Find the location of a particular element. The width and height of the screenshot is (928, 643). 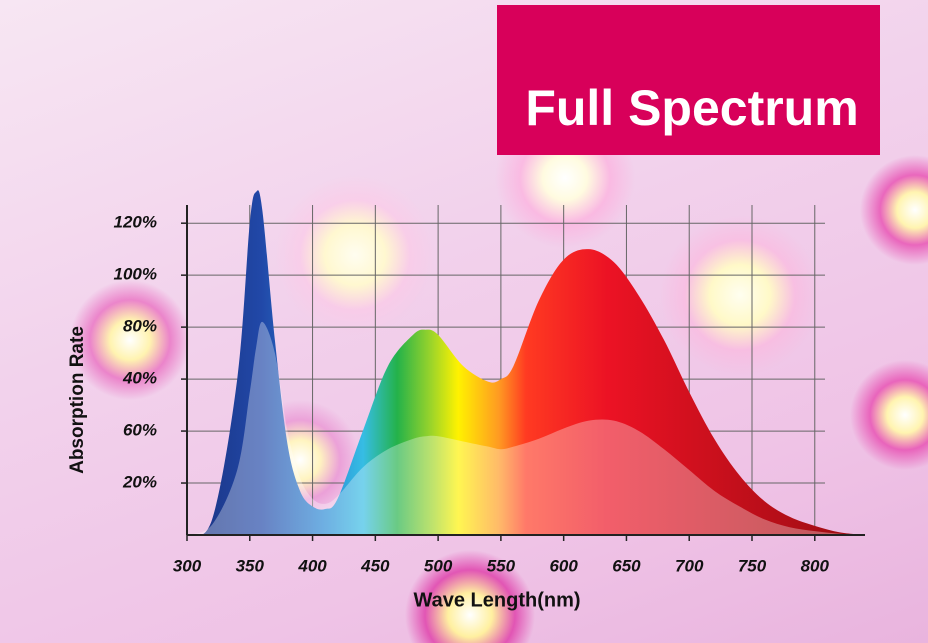

x-tick-label: 300 is located at coordinates (187, 565).